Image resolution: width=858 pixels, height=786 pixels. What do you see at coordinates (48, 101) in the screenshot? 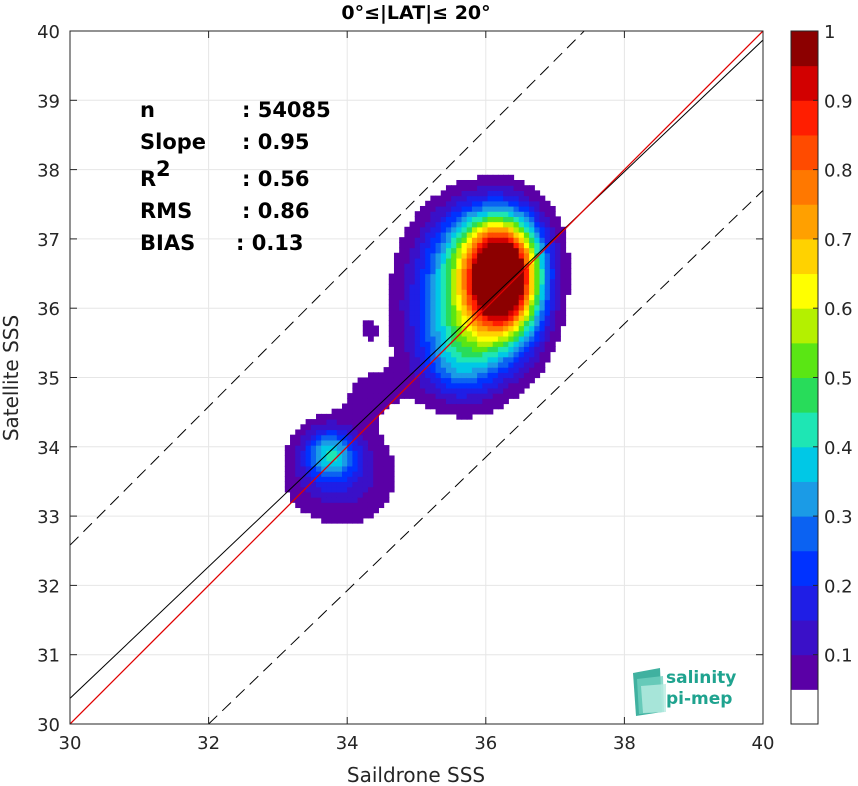
I see `y-tick-label: 39` at bounding box center [48, 101].